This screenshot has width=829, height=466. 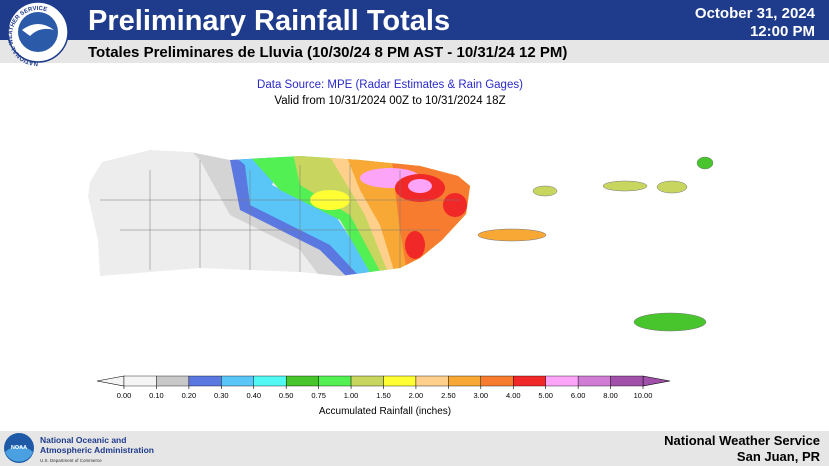 I want to click on legend-arrow-high, so click(x=656, y=381).